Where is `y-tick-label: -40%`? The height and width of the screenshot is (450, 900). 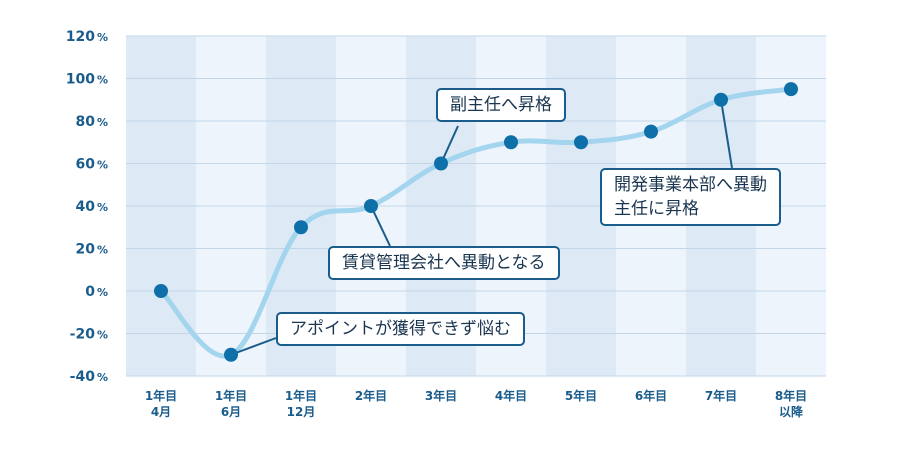 y-tick-label: -40% is located at coordinates (89, 377).